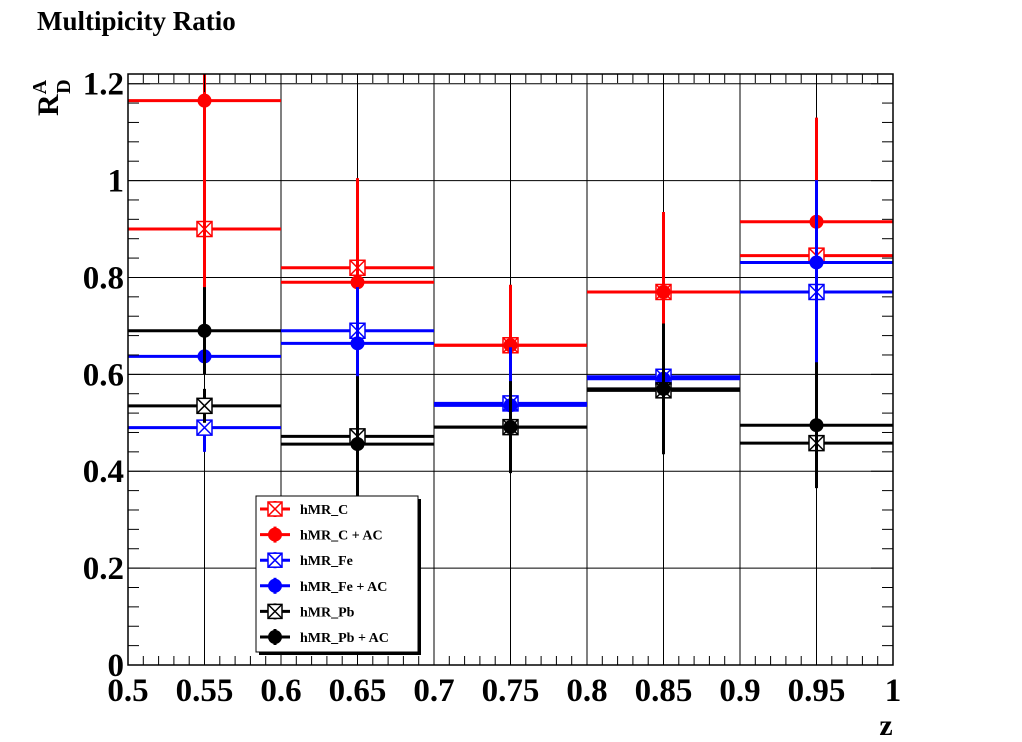 The height and width of the screenshot is (742, 1022). Describe the element at coordinates (48, 105) in the screenshot. I see `y-axis-label-base: R` at that location.